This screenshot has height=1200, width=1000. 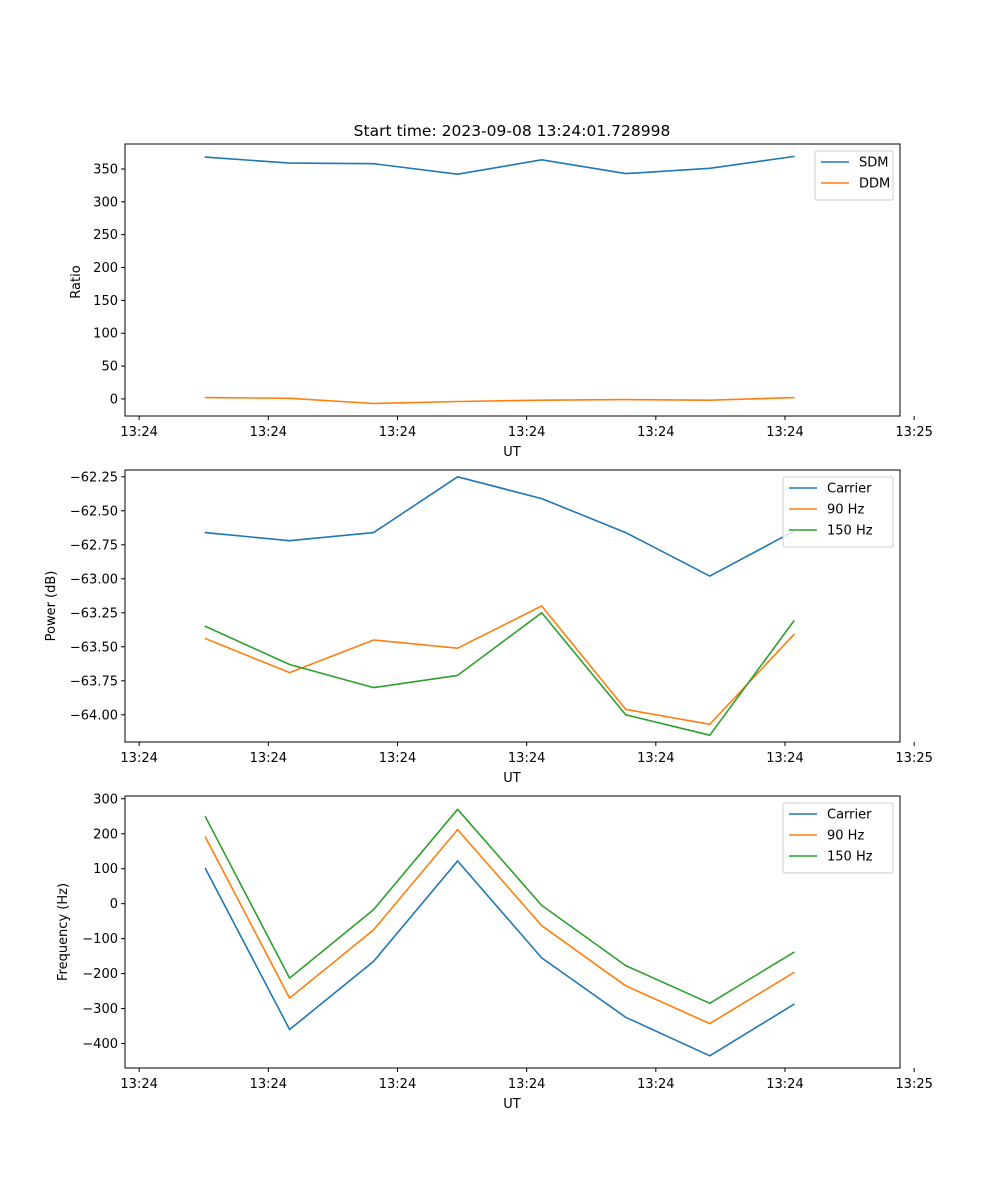 I want to click on frequency-y-axis-label: Frequency (Hz), so click(x=63, y=932).